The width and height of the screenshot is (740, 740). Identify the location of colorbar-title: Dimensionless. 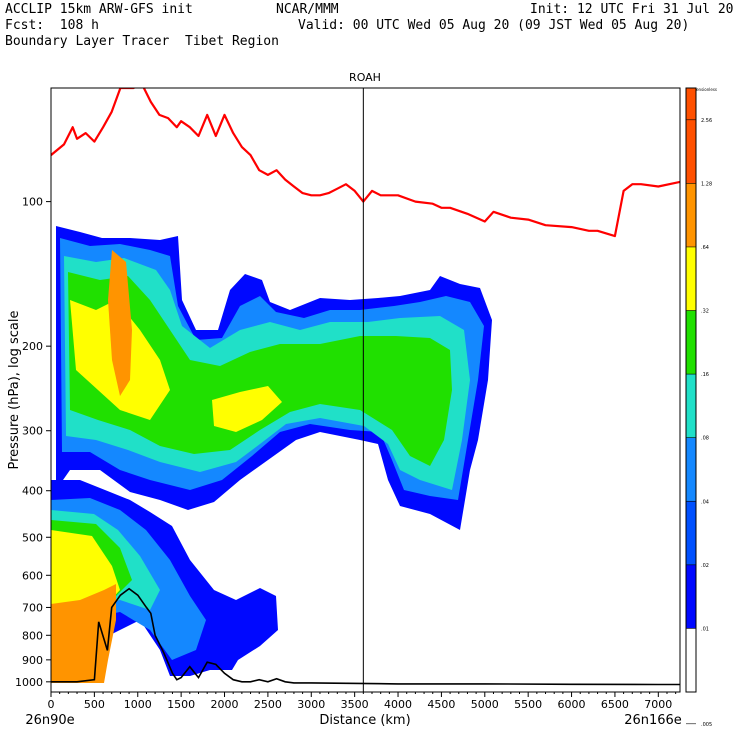
(702, 89).